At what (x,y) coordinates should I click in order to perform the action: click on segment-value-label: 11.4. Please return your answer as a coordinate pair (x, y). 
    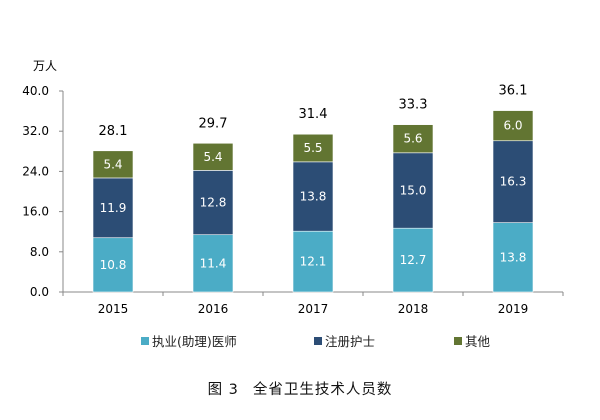
    Looking at the image, I should click on (213, 263).